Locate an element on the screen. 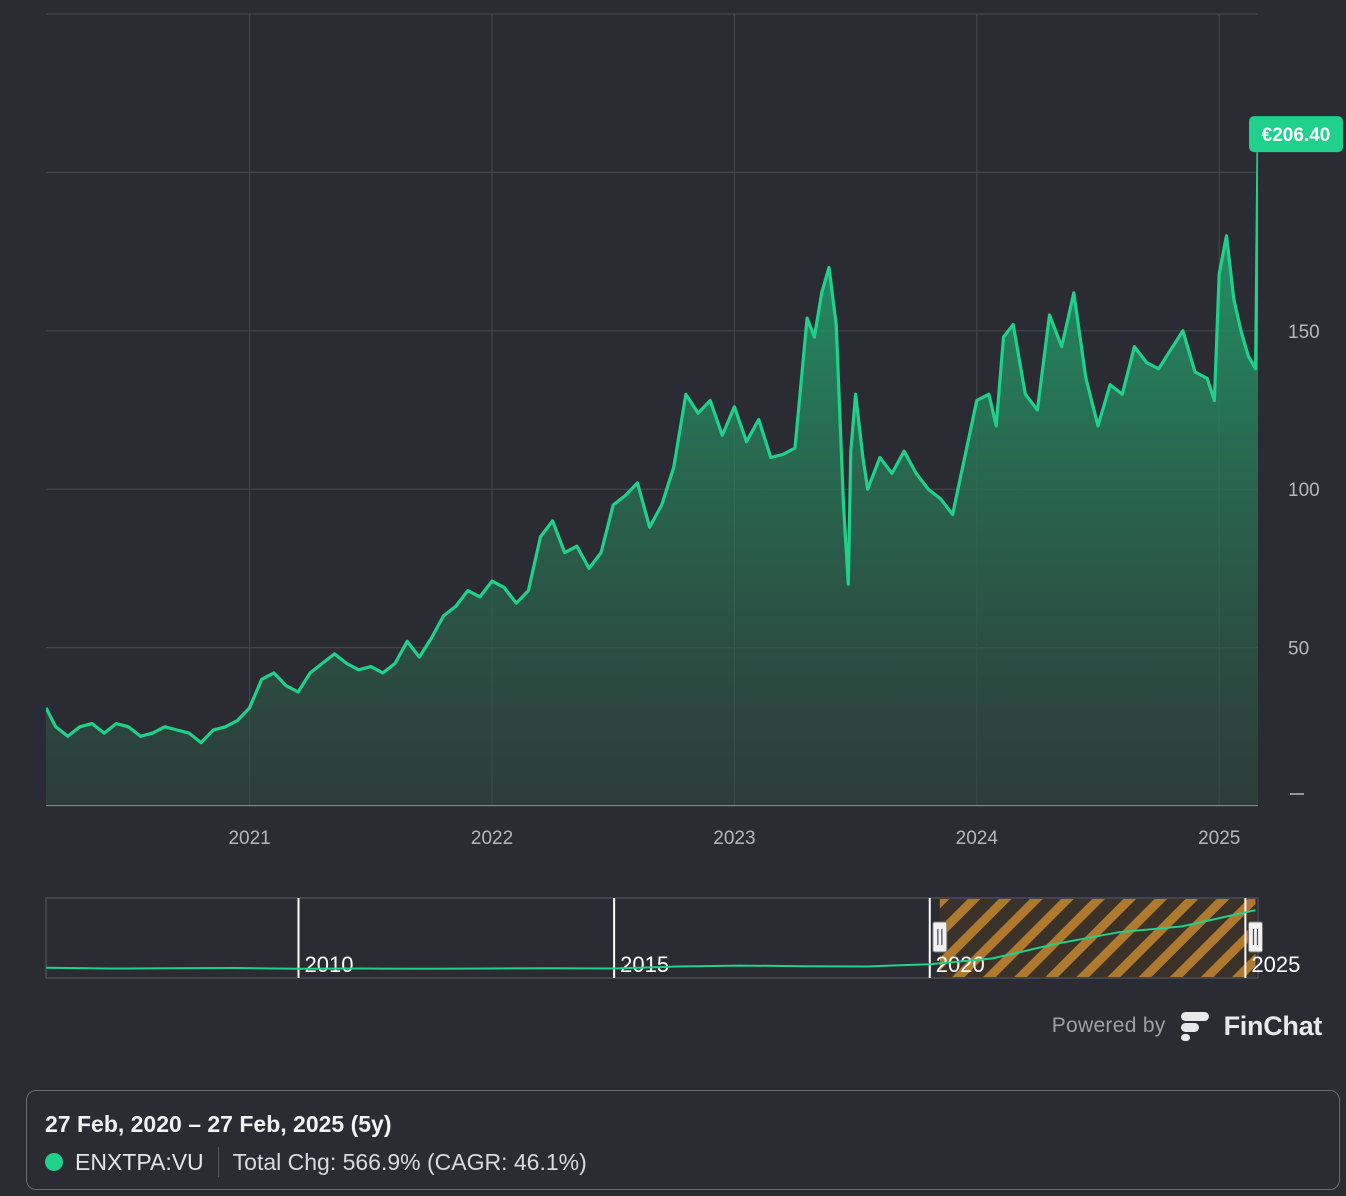  x-tick-label: 2025 is located at coordinates (1219, 838).